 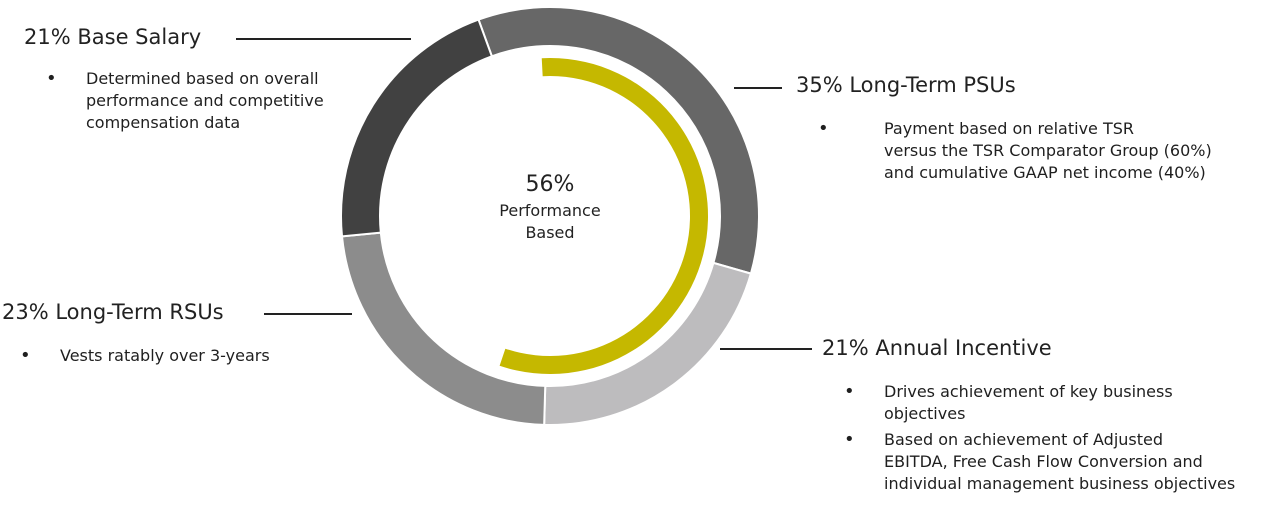 What do you see at coordinates (1045, 172) in the screenshot?
I see `bullet-line: and cumulative GAAP net income (40%)` at bounding box center [1045, 172].